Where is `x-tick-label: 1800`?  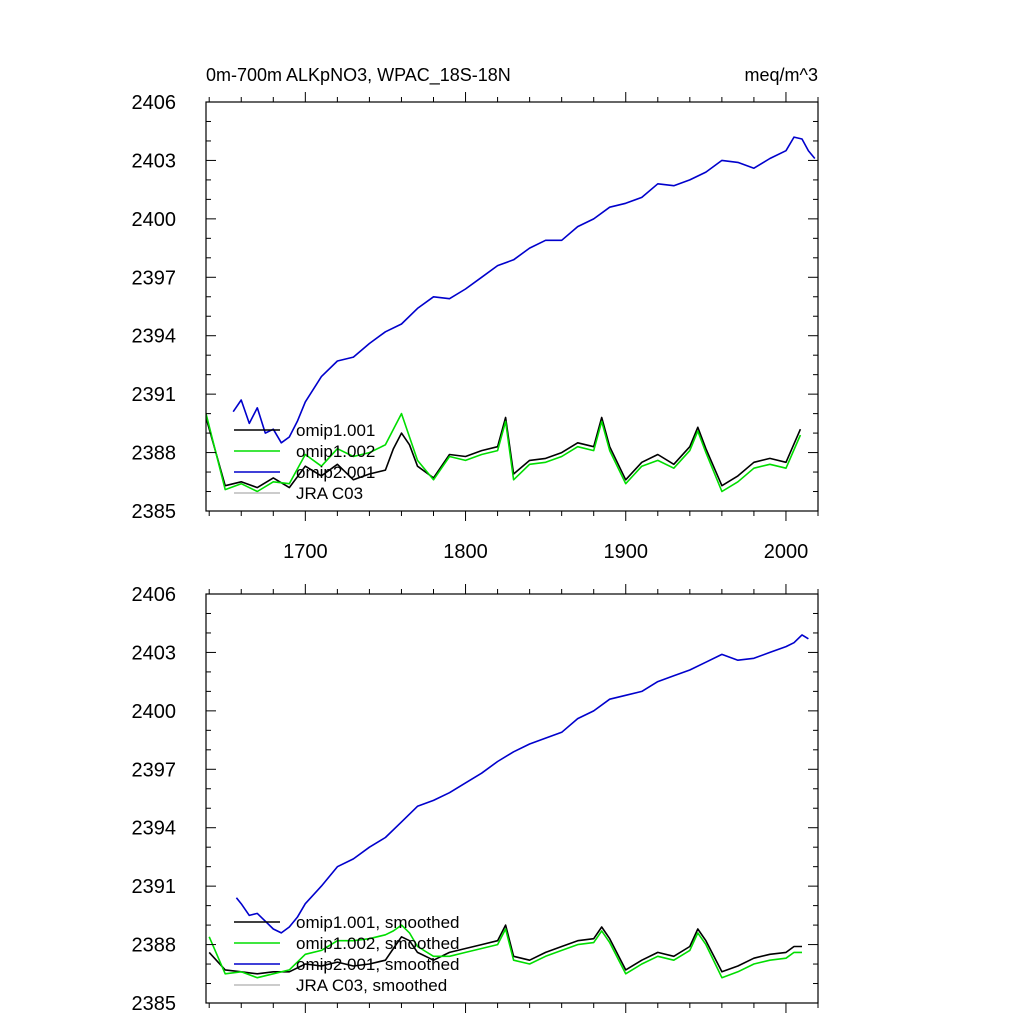 x-tick-label: 1800 is located at coordinates (465, 552).